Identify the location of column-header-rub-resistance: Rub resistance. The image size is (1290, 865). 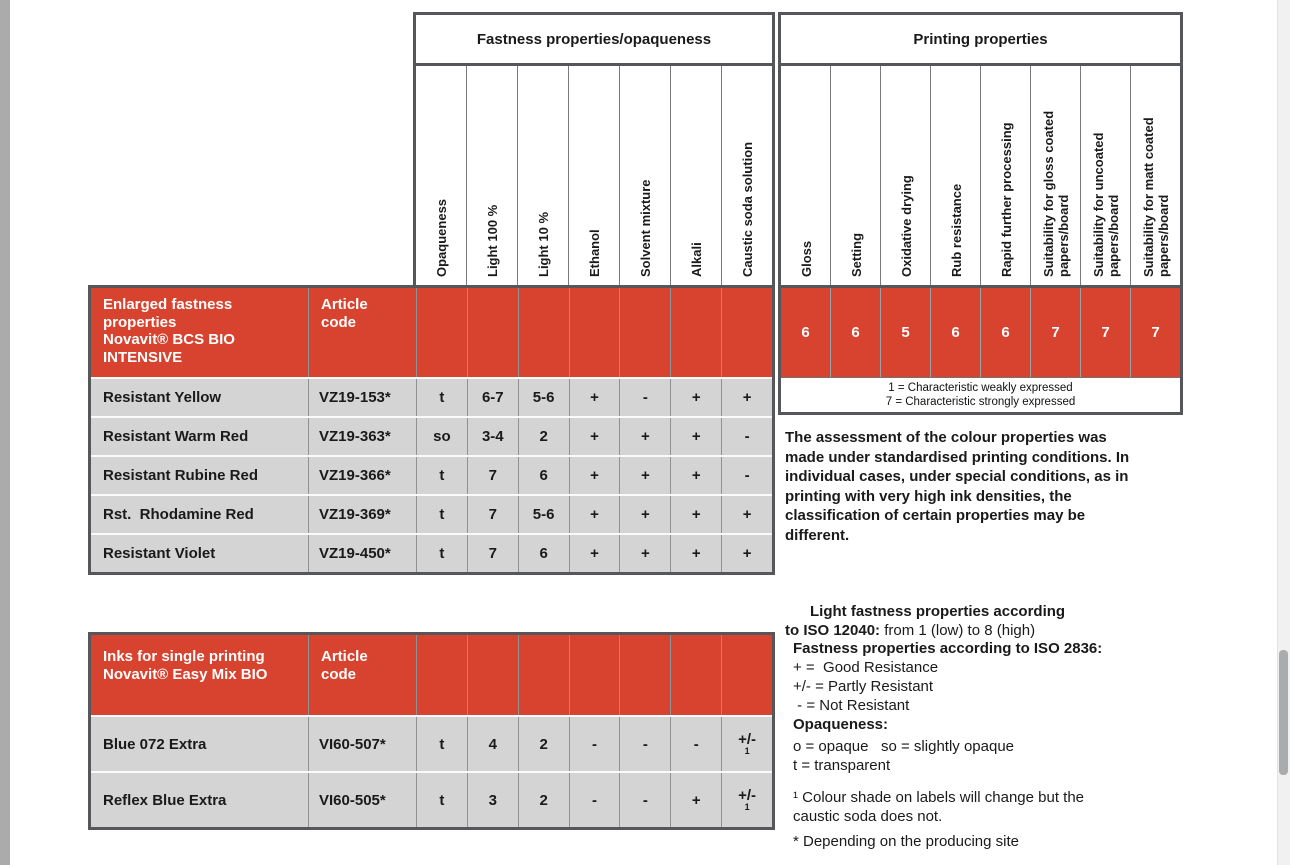
(955, 175).